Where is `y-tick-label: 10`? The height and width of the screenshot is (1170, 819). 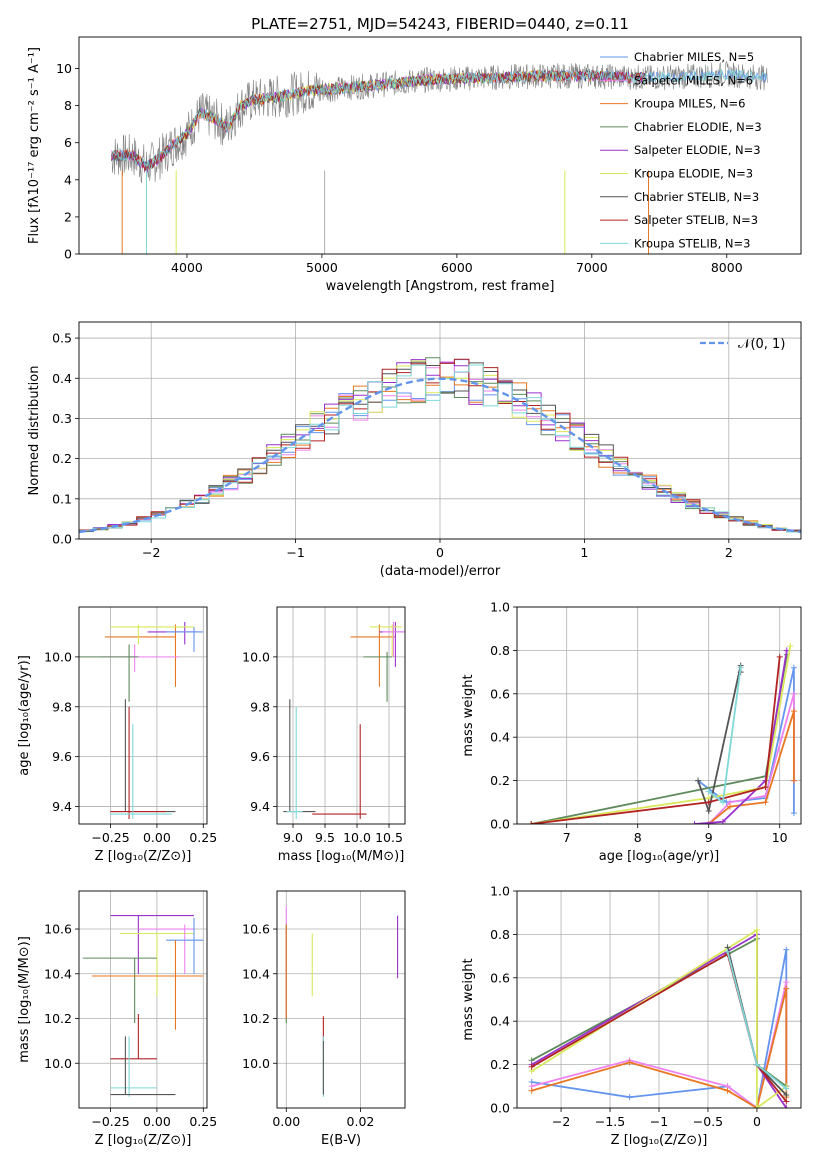
y-tick-label: 10 is located at coordinates (64, 68).